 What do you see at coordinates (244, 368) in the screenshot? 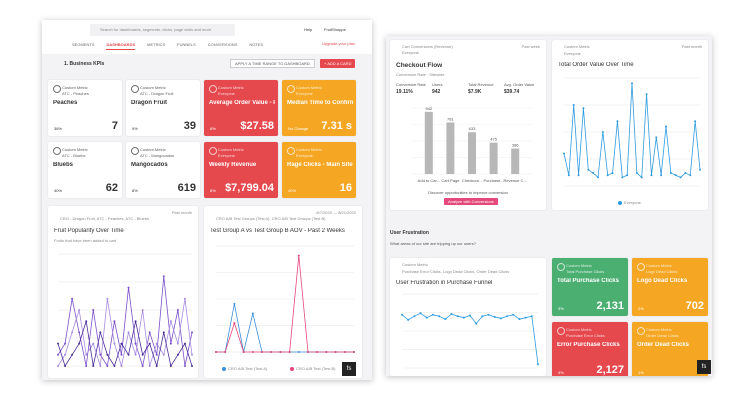
I see `legend-item: CRO A/B Test (Test A)` at bounding box center [244, 368].